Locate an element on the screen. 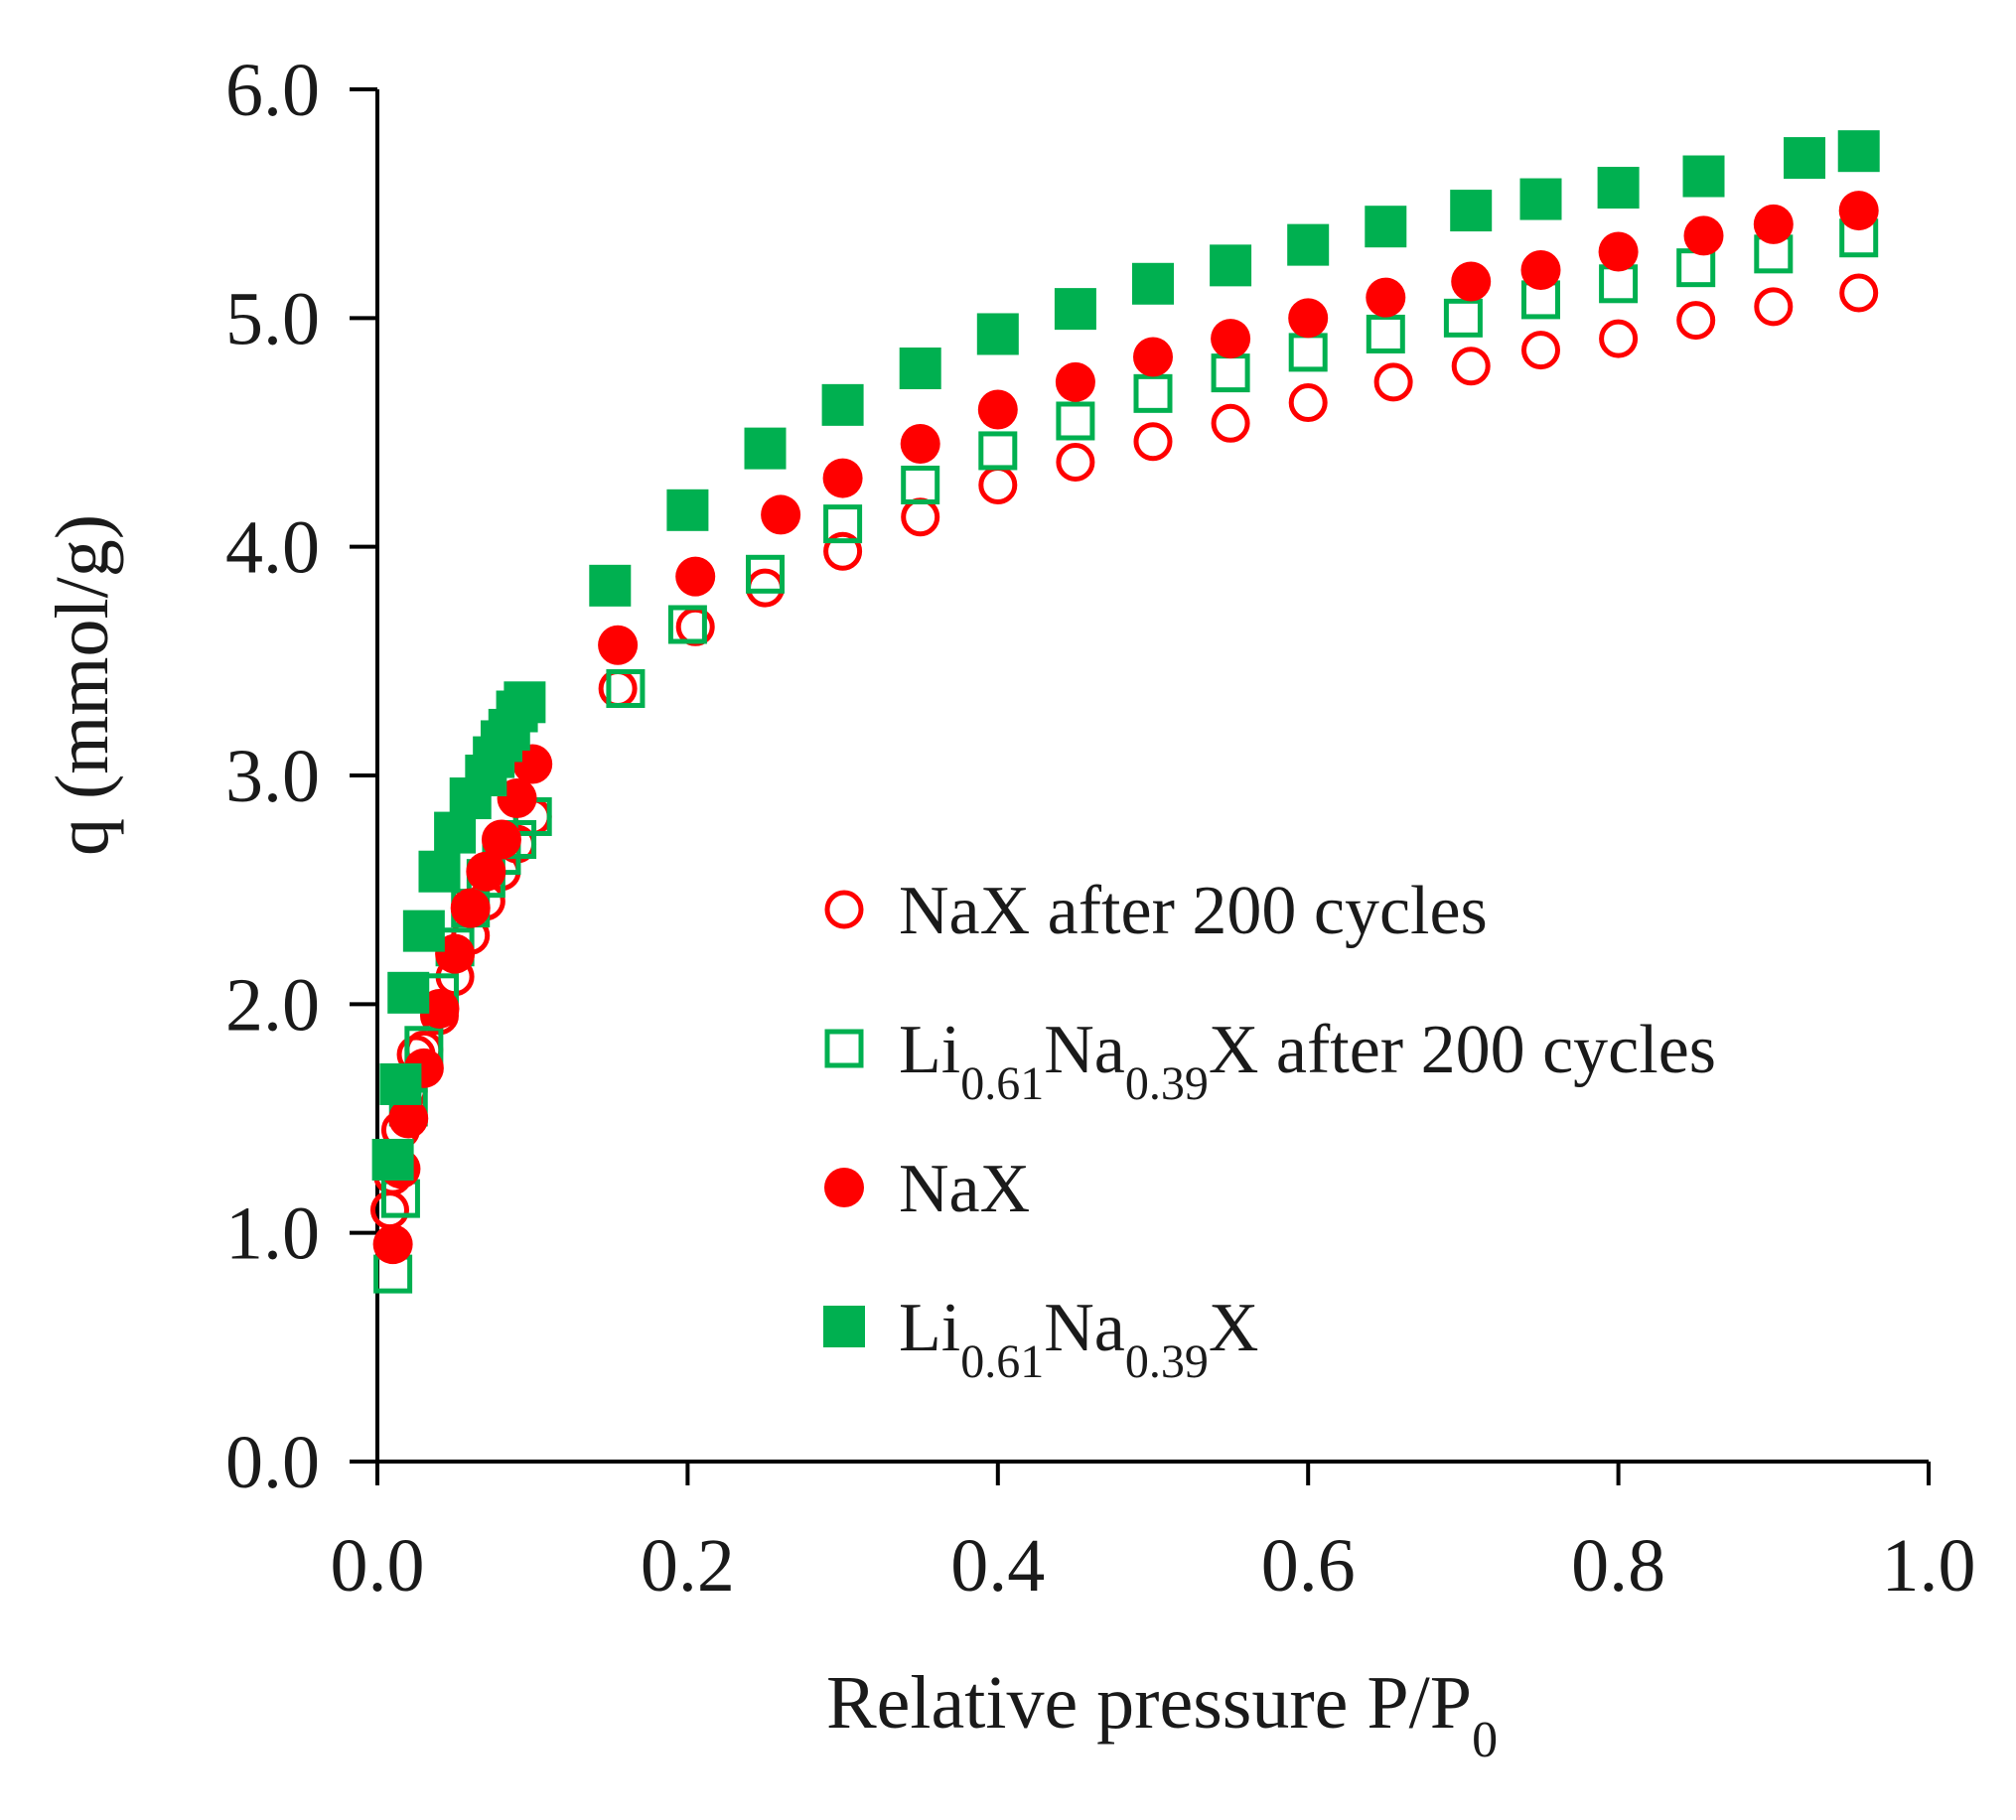 The width and height of the screenshot is (2016, 1820). legend-item: Li0.61Na0.39X is located at coordinates (1040, 1339).